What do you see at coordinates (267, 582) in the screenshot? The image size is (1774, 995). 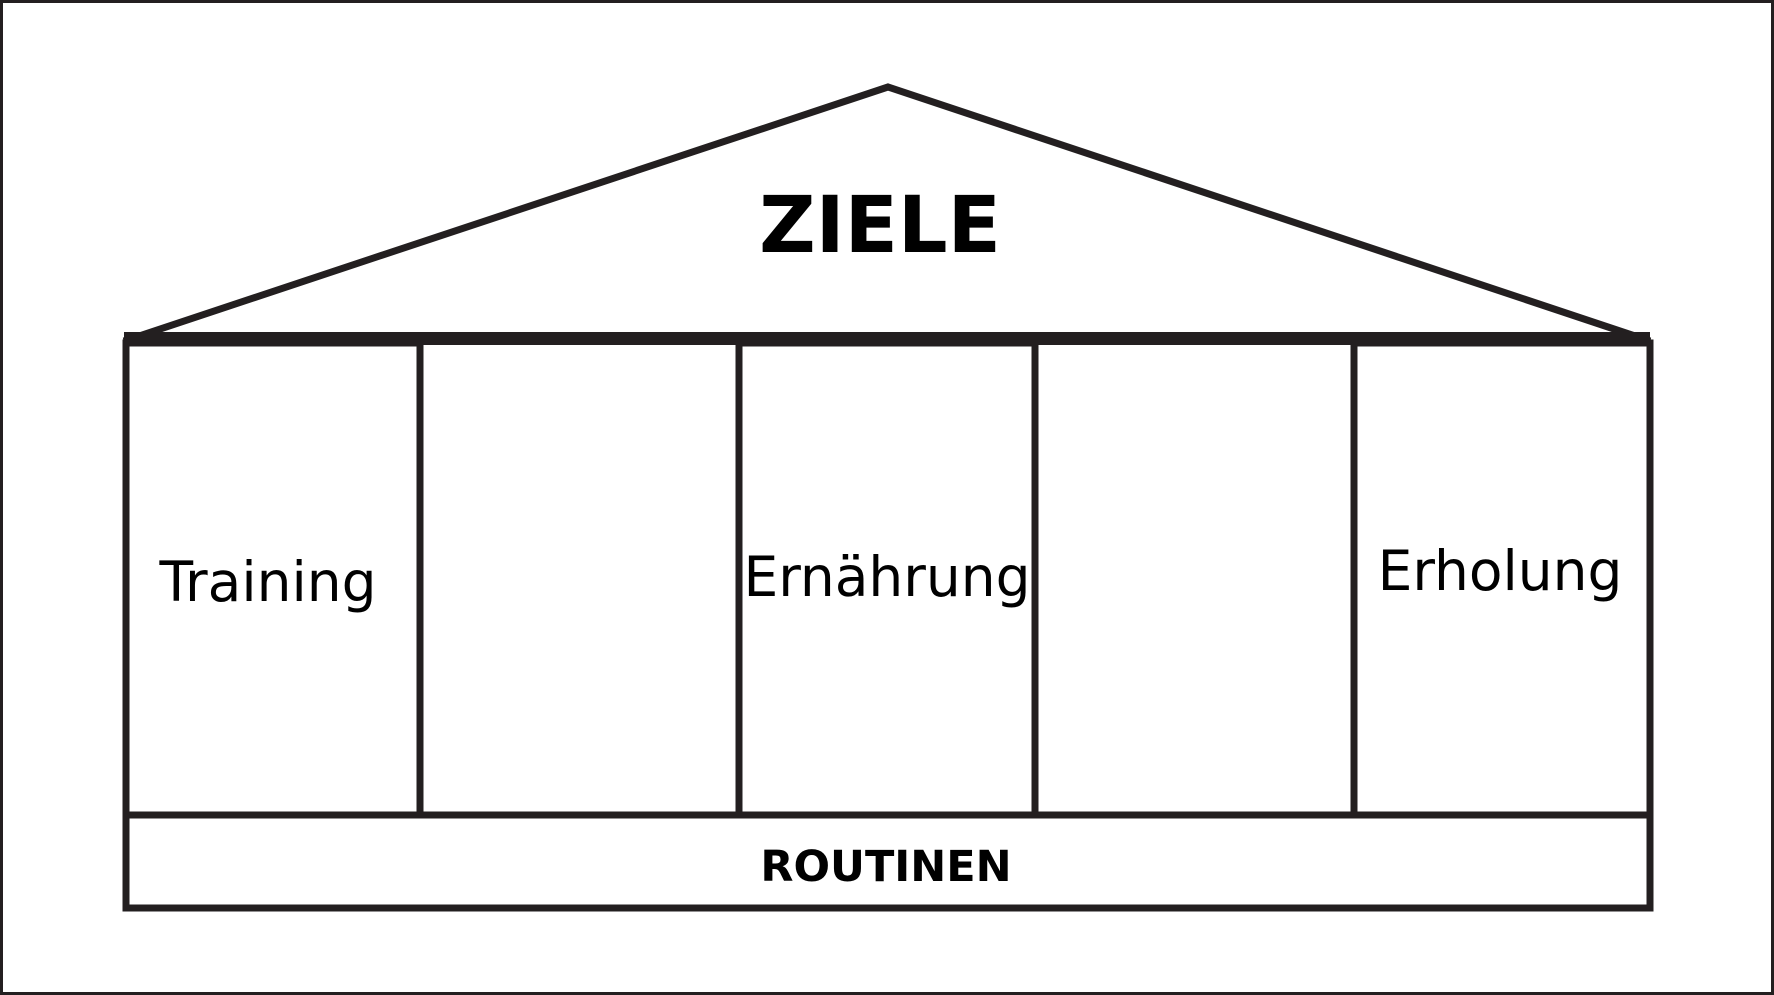 I see `pillar-label-training: Training` at bounding box center [267, 582].